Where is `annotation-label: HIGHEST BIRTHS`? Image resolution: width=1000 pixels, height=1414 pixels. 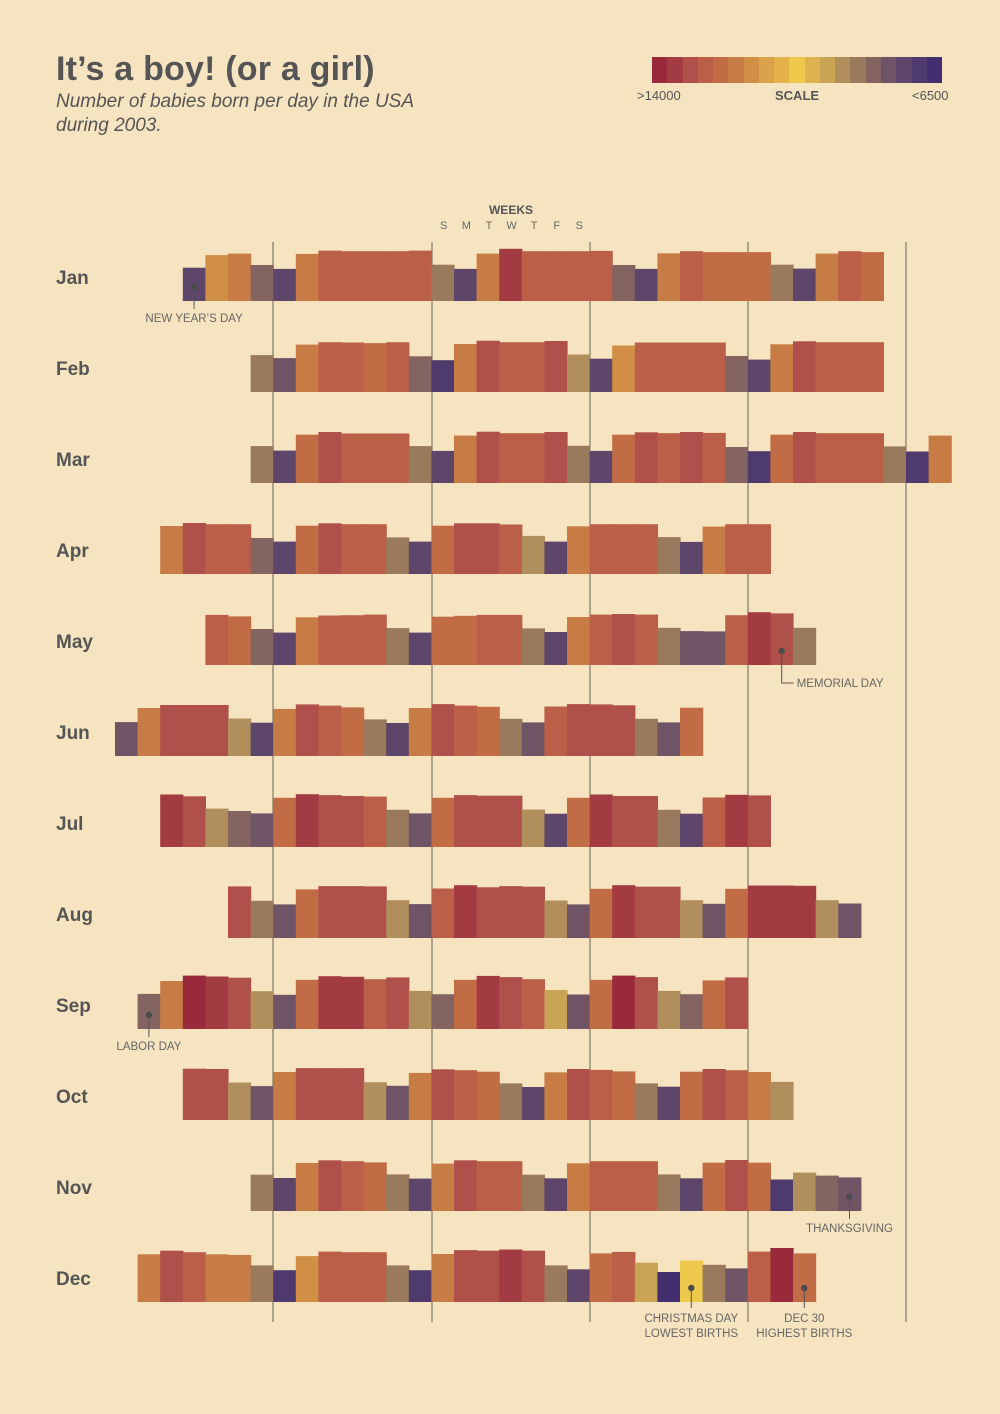
annotation-label: HIGHEST BIRTHS is located at coordinates (804, 1334).